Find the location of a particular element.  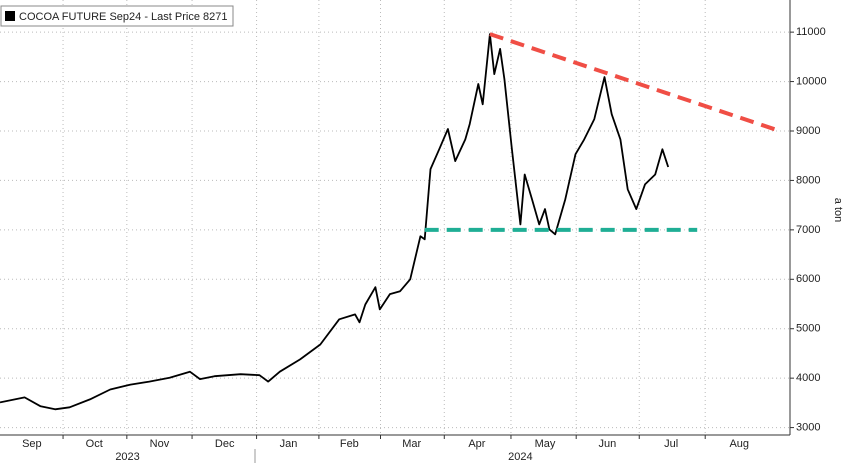

y-tick-label: 10000 is located at coordinates (811, 81).